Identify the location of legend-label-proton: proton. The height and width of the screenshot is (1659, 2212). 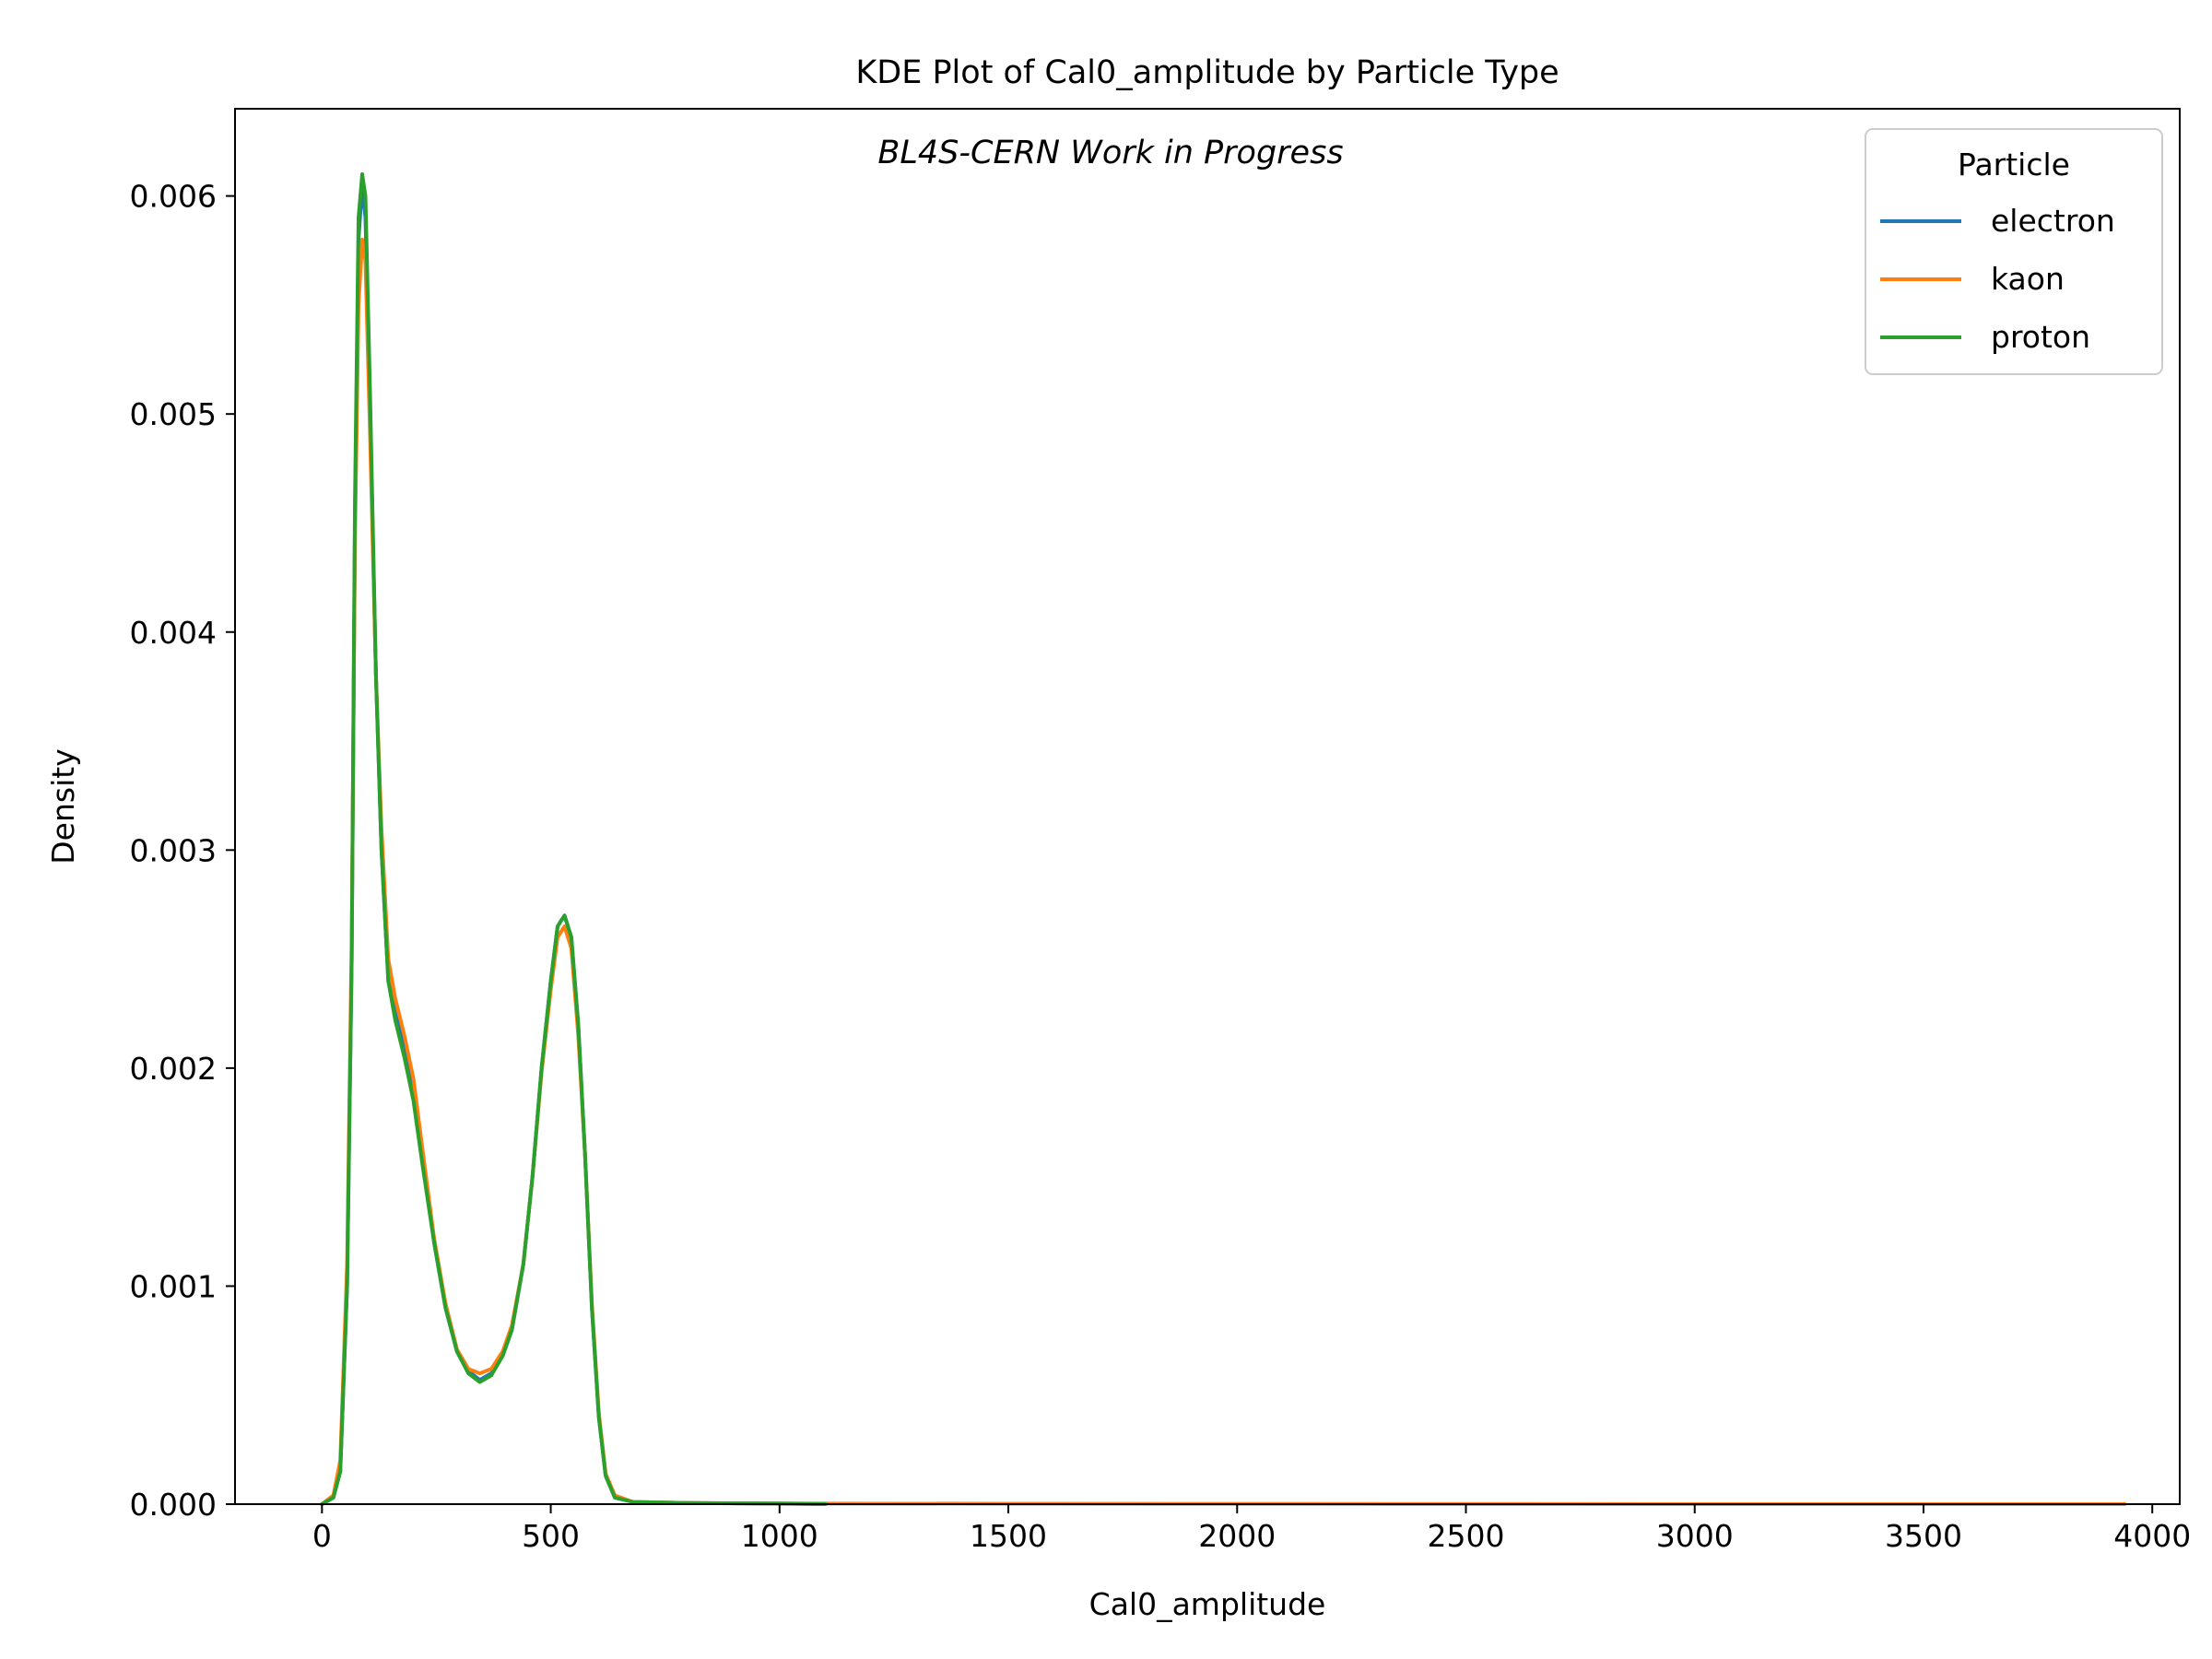
(2040, 337).